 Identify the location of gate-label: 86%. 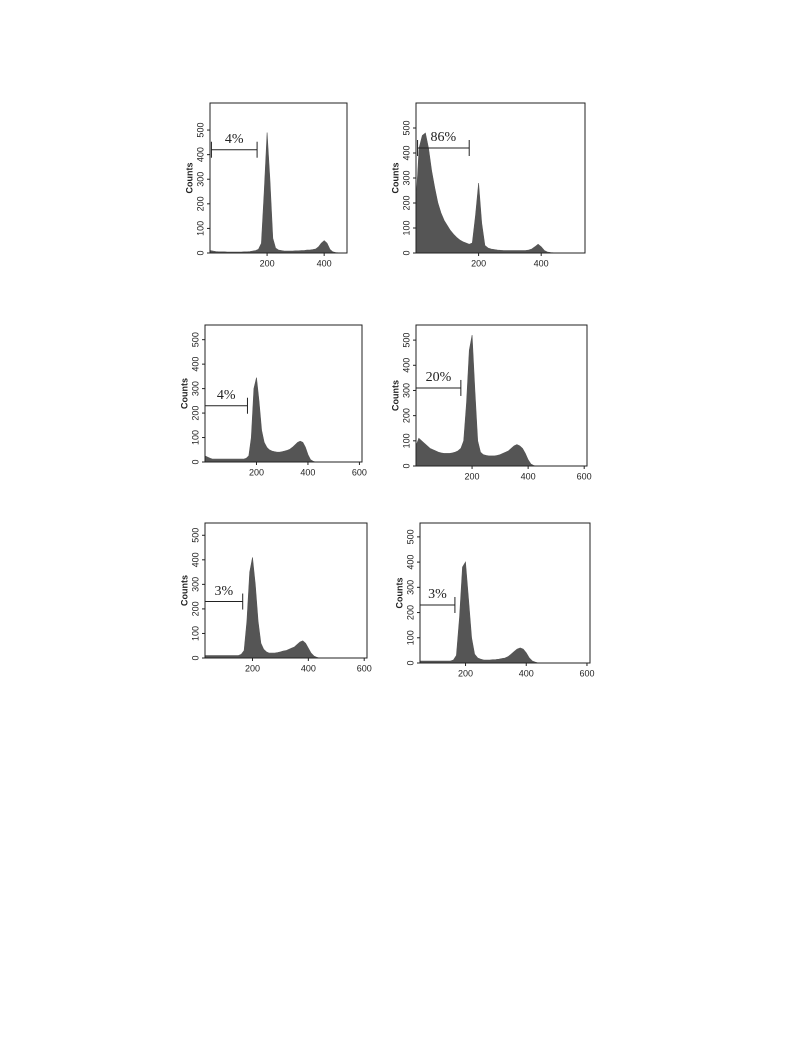
(444, 137).